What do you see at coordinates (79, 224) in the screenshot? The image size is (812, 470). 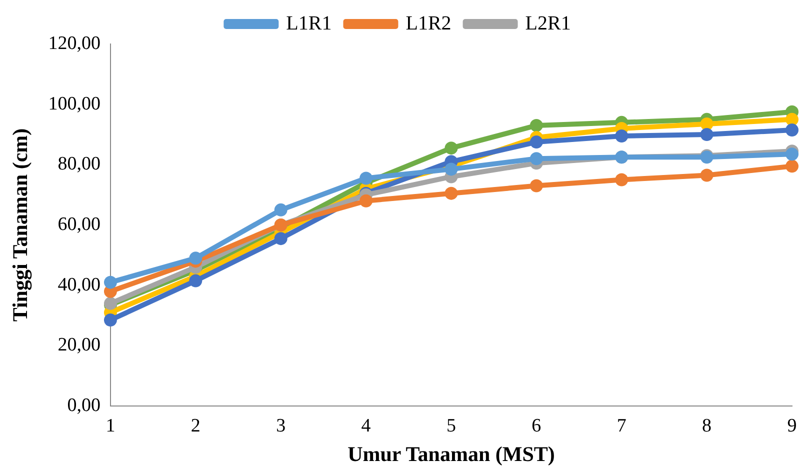 I see `y-tick-label: 60,00` at bounding box center [79, 224].